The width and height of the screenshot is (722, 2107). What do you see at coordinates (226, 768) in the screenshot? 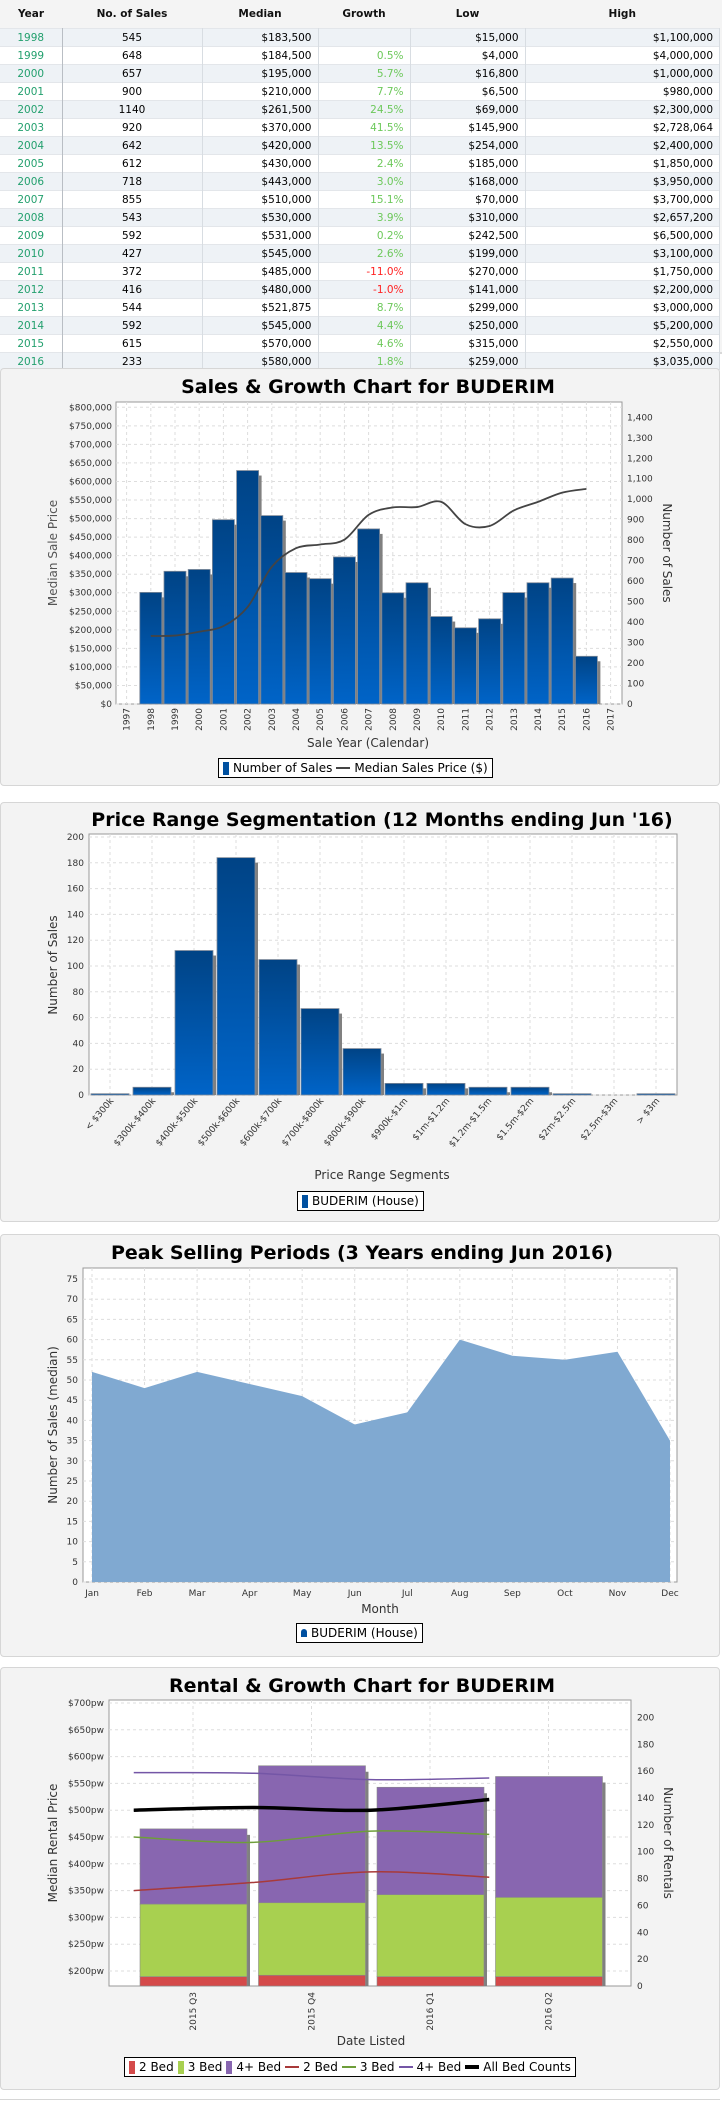
I see `legend-swatch-bar` at bounding box center [226, 768].